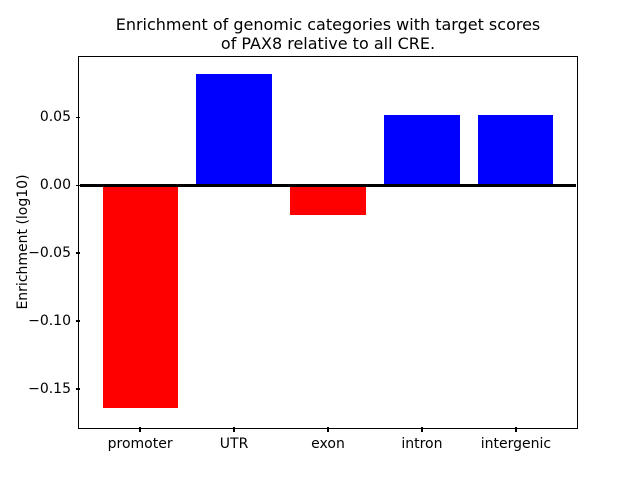 The image size is (640, 480). I want to click on bar-UTR, so click(234, 129).